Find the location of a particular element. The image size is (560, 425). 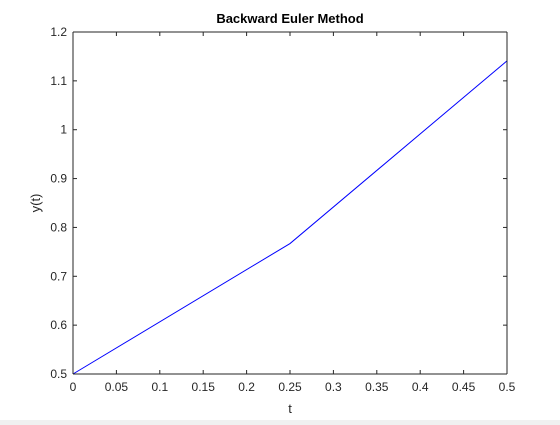

x-tick-label: 0.1 is located at coordinates (159, 387).